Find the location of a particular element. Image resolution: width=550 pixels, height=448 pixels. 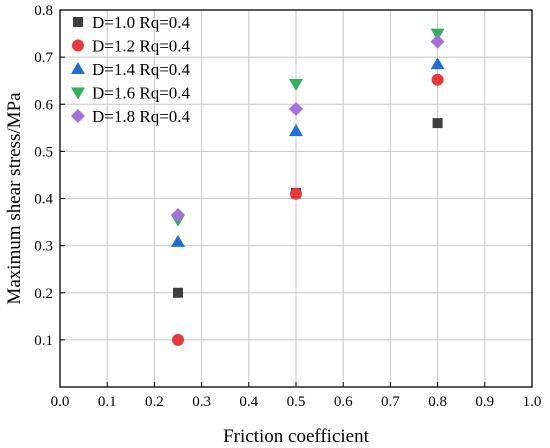

x-tick-label: 0.0 is located at coordinates (60, 402).